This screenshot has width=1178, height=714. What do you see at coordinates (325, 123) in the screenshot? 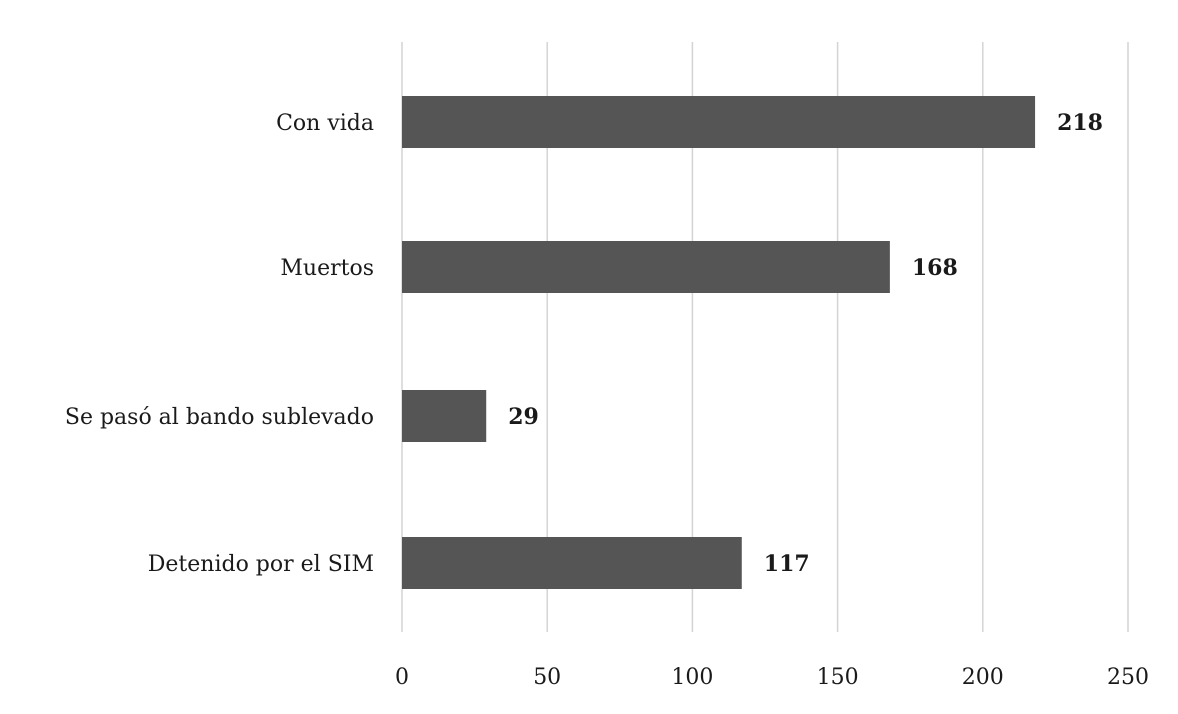
I see `category-label-0: Con vida` at bounding box center [325, 123].